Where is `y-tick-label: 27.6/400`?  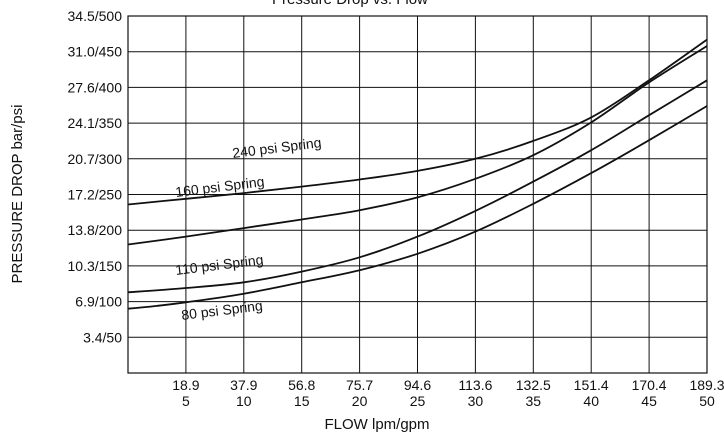
y-tick-label: 27.6/400 is located at coordinates (95, 87).